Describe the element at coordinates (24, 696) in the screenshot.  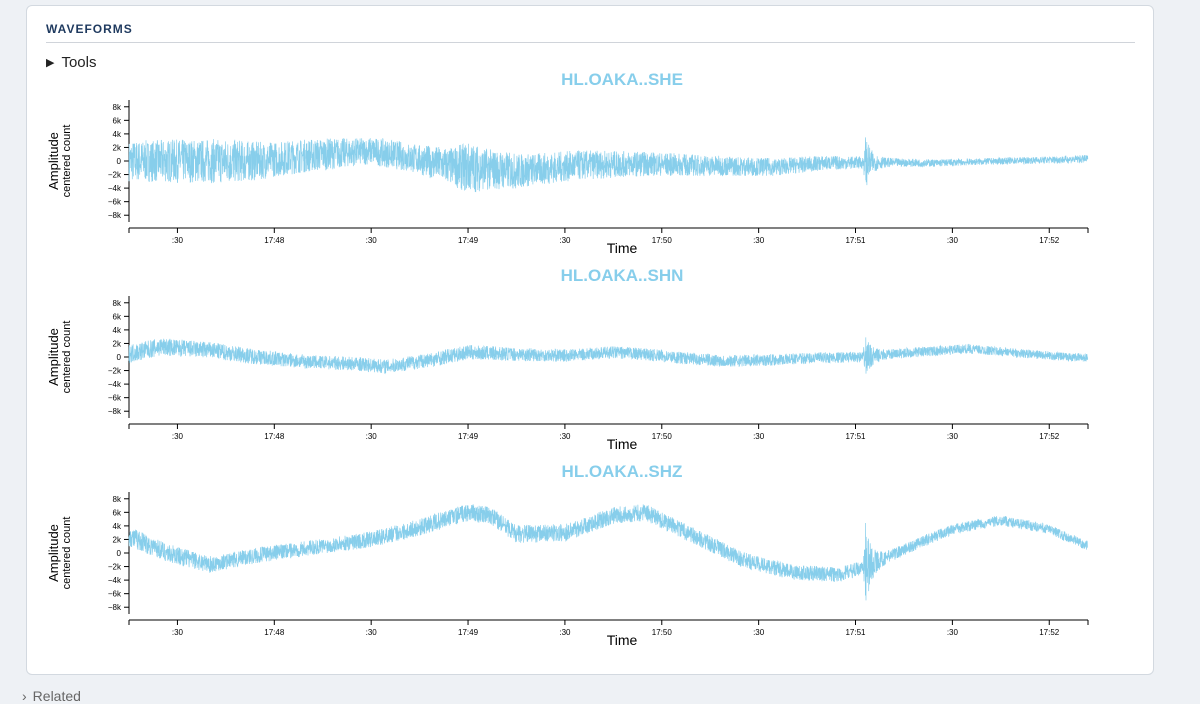
I see `chevron-right-icon: ›` at that location.